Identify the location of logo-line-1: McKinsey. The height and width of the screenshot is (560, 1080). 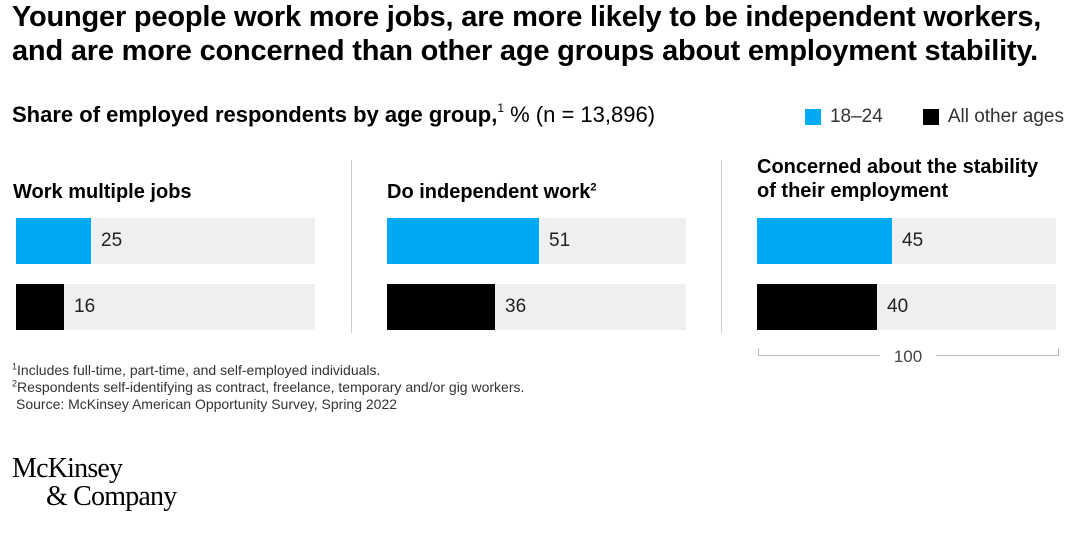
(67, 468).